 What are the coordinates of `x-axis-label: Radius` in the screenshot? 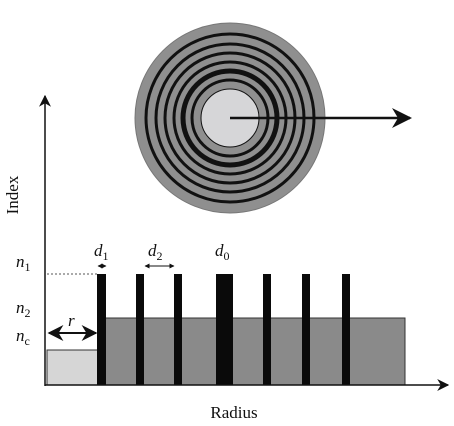 It's located at (233, 412).